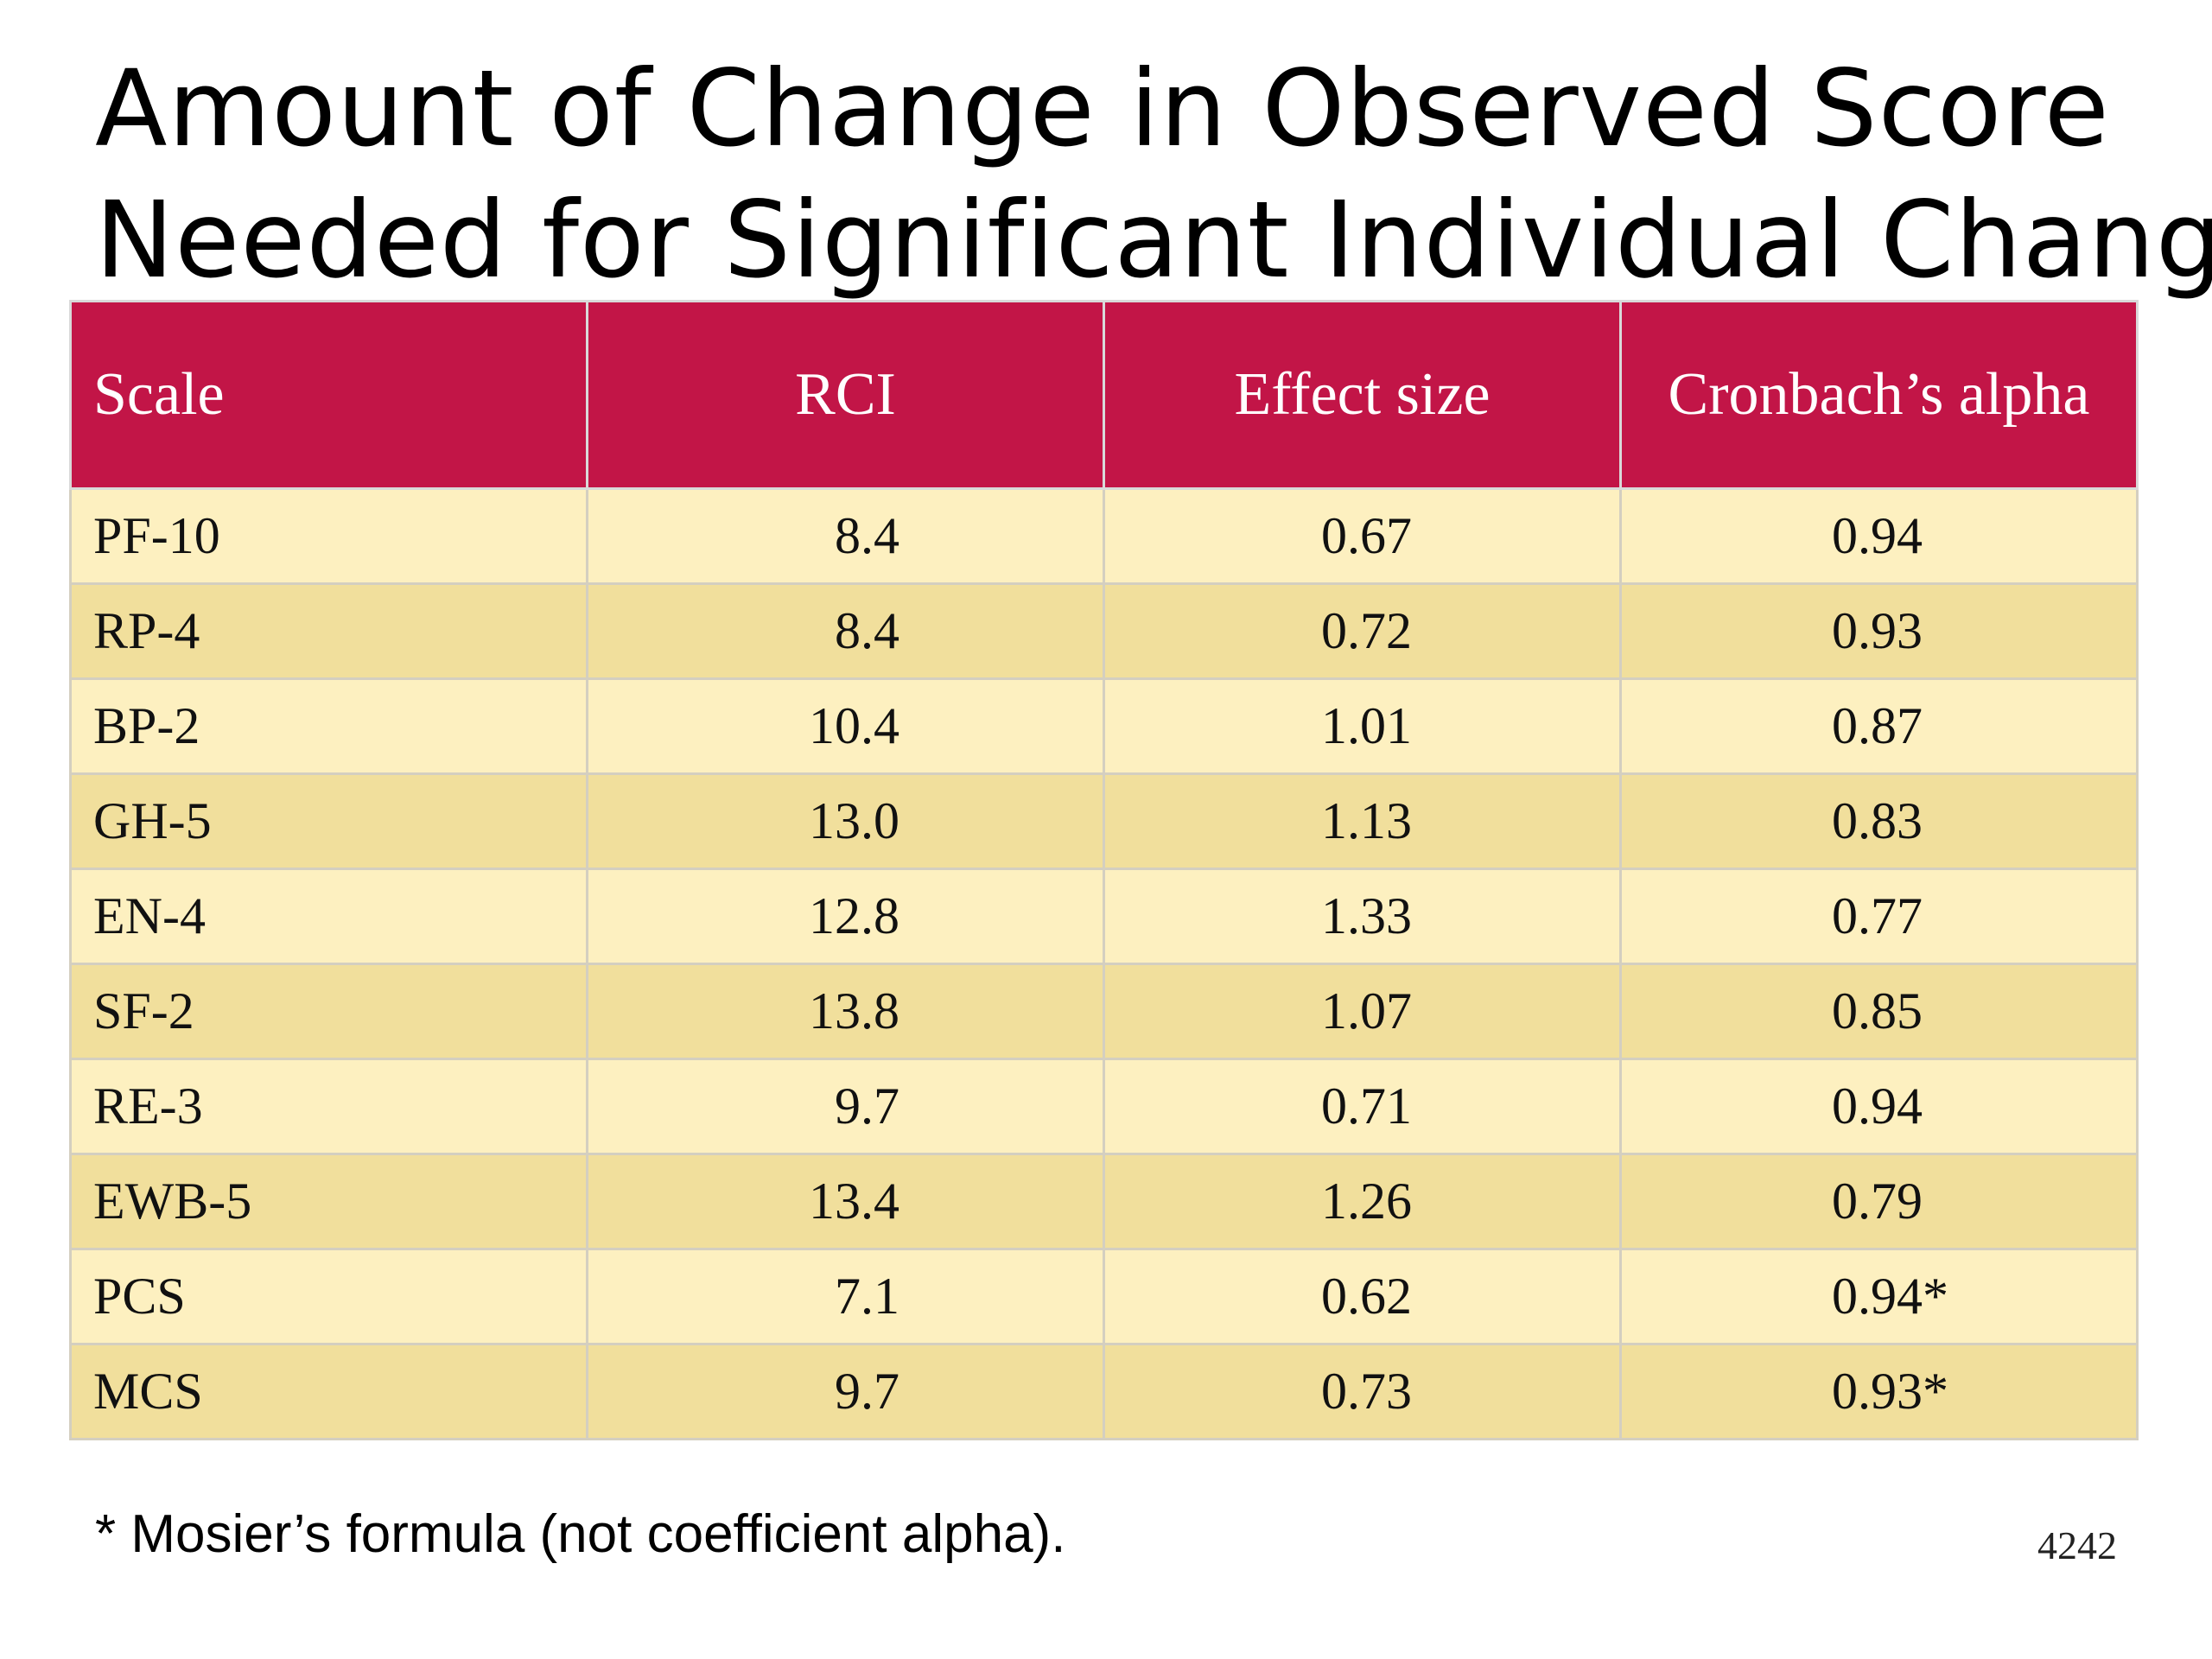  What do you see at coordinates (1879, 1201) in the screenshot?
I see `cell-alpha: 0.79` at bounding box center [1879, 1201].